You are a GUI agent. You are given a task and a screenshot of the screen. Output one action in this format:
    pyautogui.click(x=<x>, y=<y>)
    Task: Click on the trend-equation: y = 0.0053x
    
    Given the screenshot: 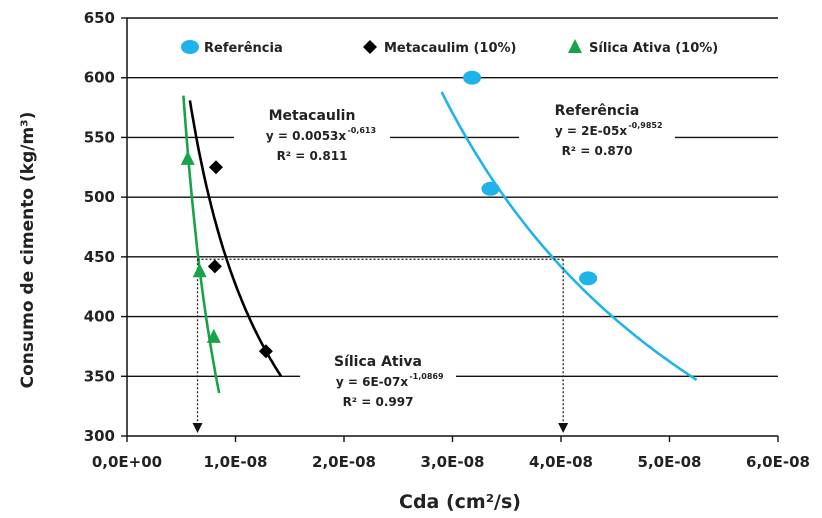 What is the action you would take?
    pyautogui.click(x=306, y=136)
    